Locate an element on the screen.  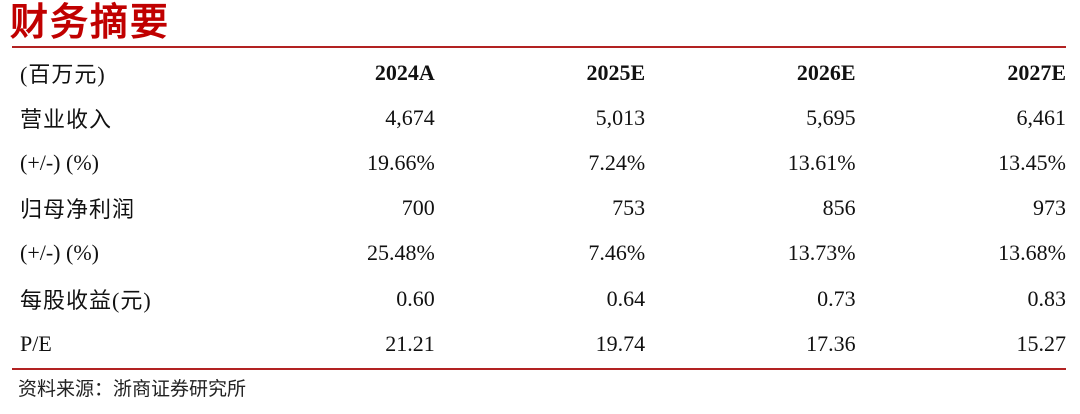
row-label: P/E is located at coordinates (36, 343).